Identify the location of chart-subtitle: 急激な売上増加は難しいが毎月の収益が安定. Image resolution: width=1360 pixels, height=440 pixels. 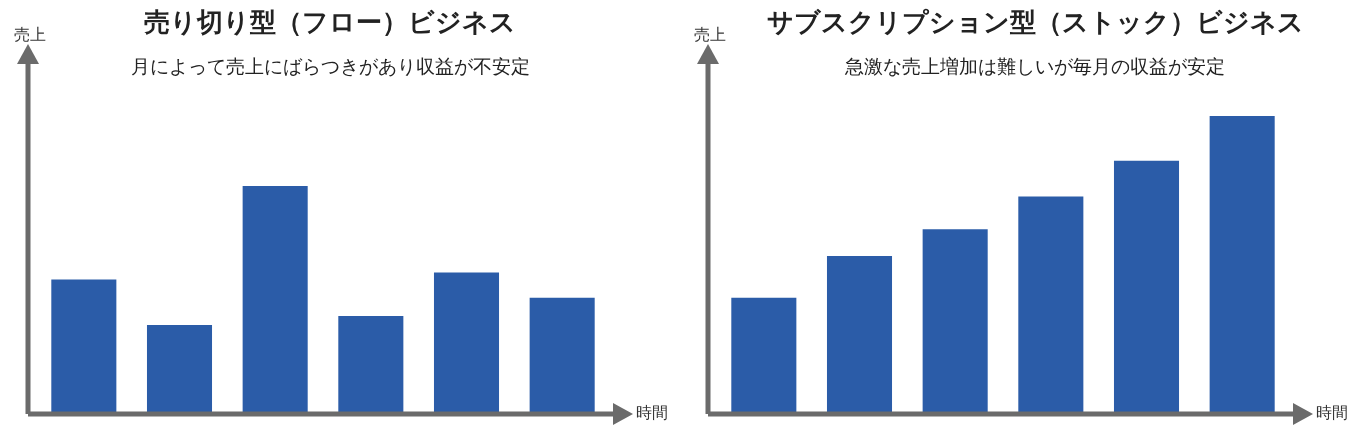
(1034, 67).